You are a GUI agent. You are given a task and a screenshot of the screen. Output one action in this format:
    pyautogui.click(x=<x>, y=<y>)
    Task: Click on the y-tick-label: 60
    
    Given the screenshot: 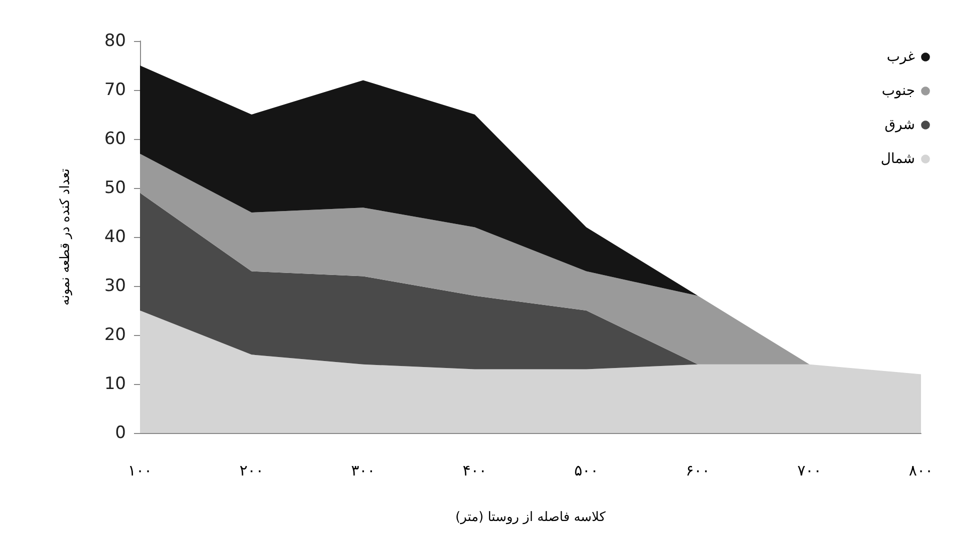 What is the action you would take?
    pyautogui.click(x=115, y=139)
    